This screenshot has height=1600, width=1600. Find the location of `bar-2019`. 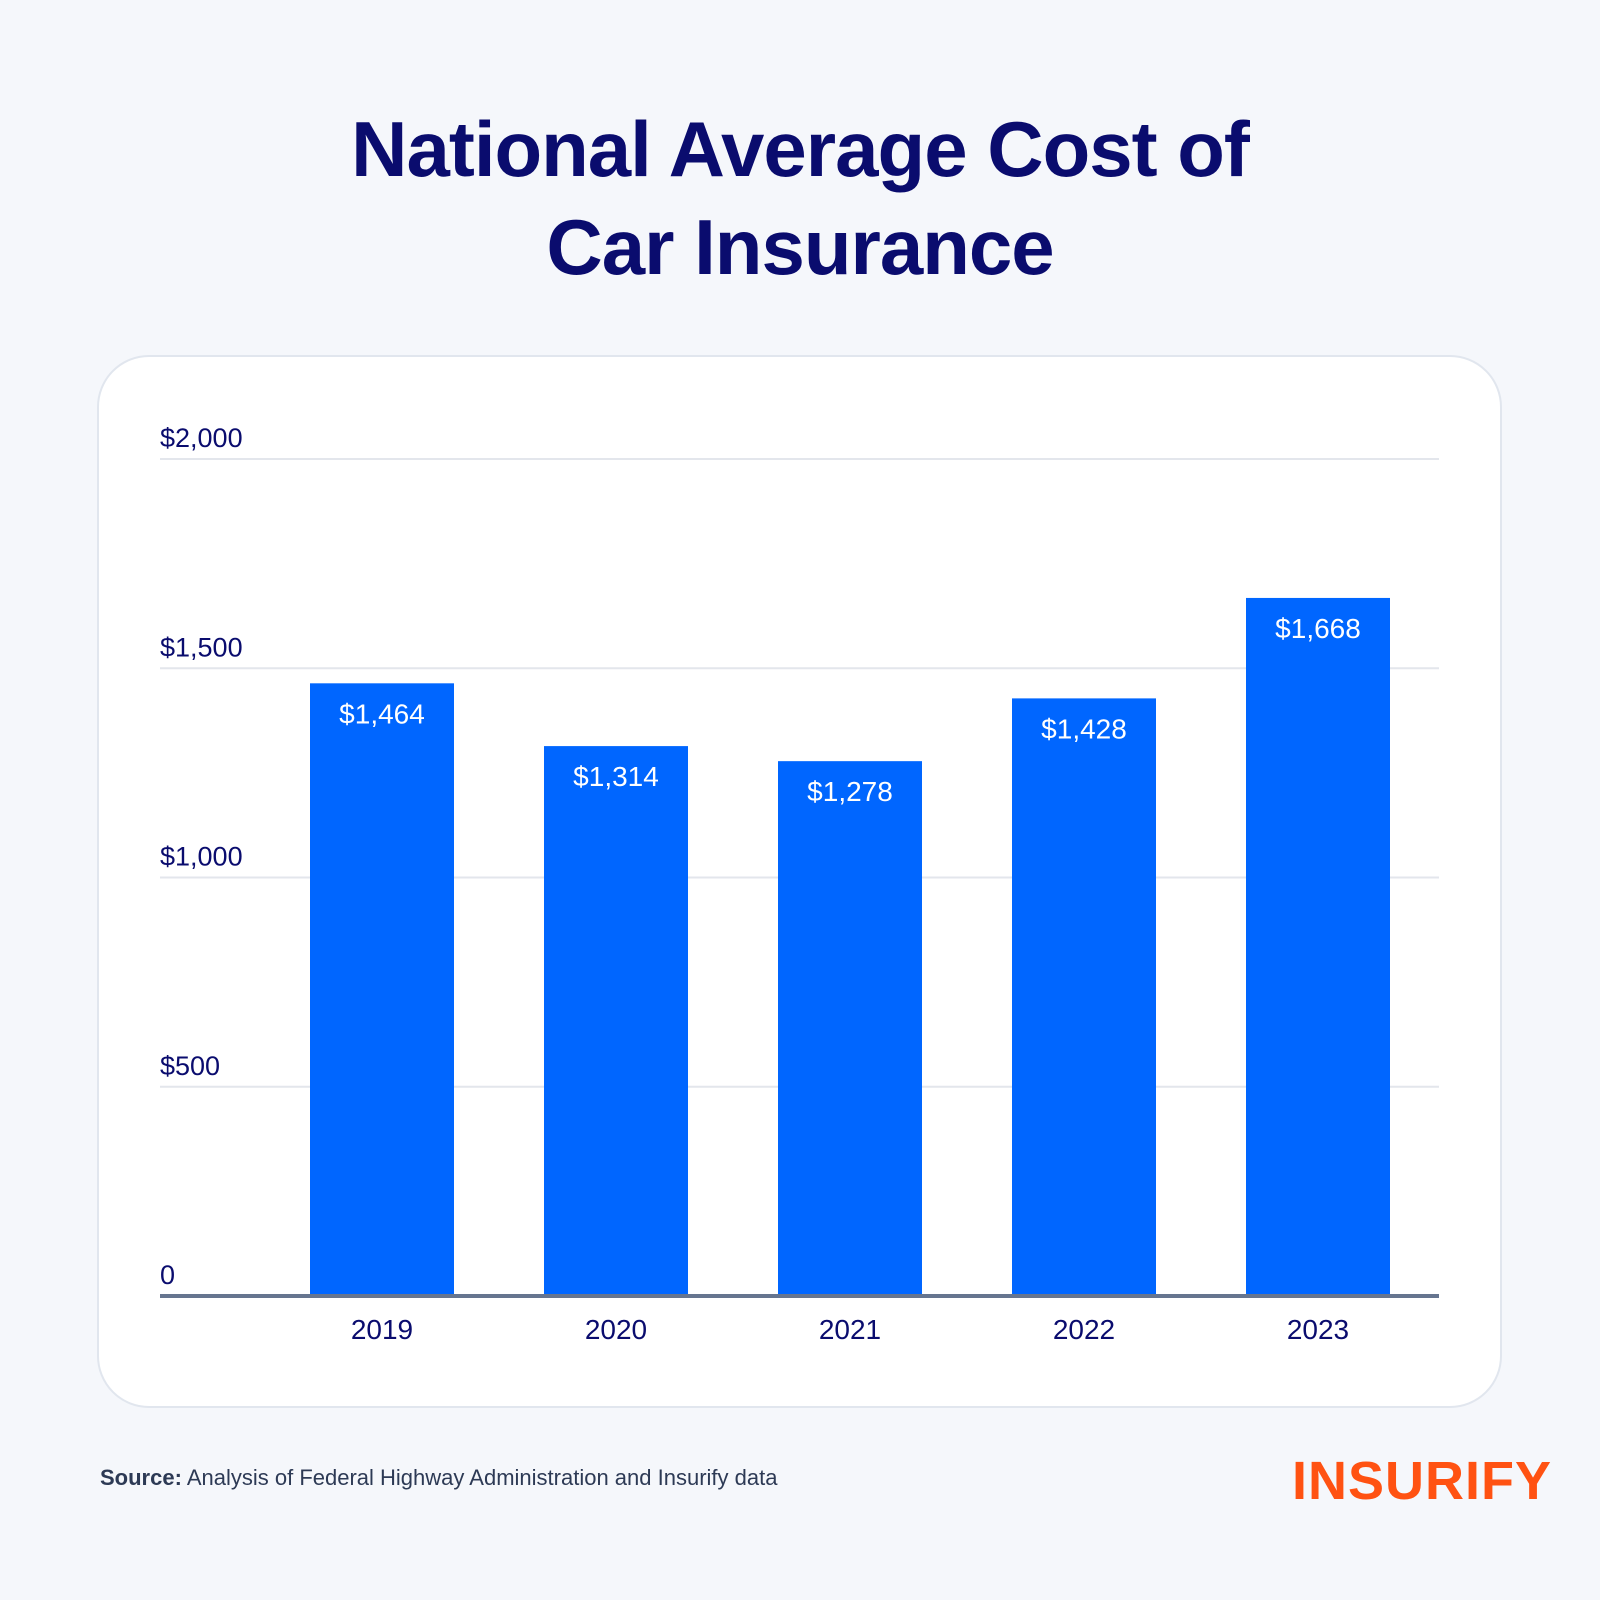

bar-2019 is located at coordinates (382, 989).